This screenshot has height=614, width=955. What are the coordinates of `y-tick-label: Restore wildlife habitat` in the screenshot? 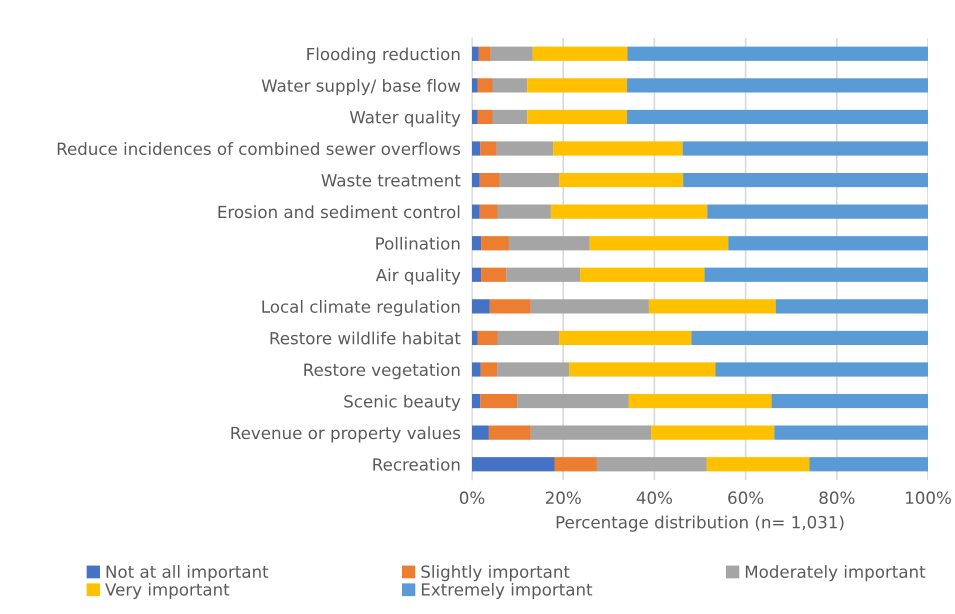 It's located at (365, 338).